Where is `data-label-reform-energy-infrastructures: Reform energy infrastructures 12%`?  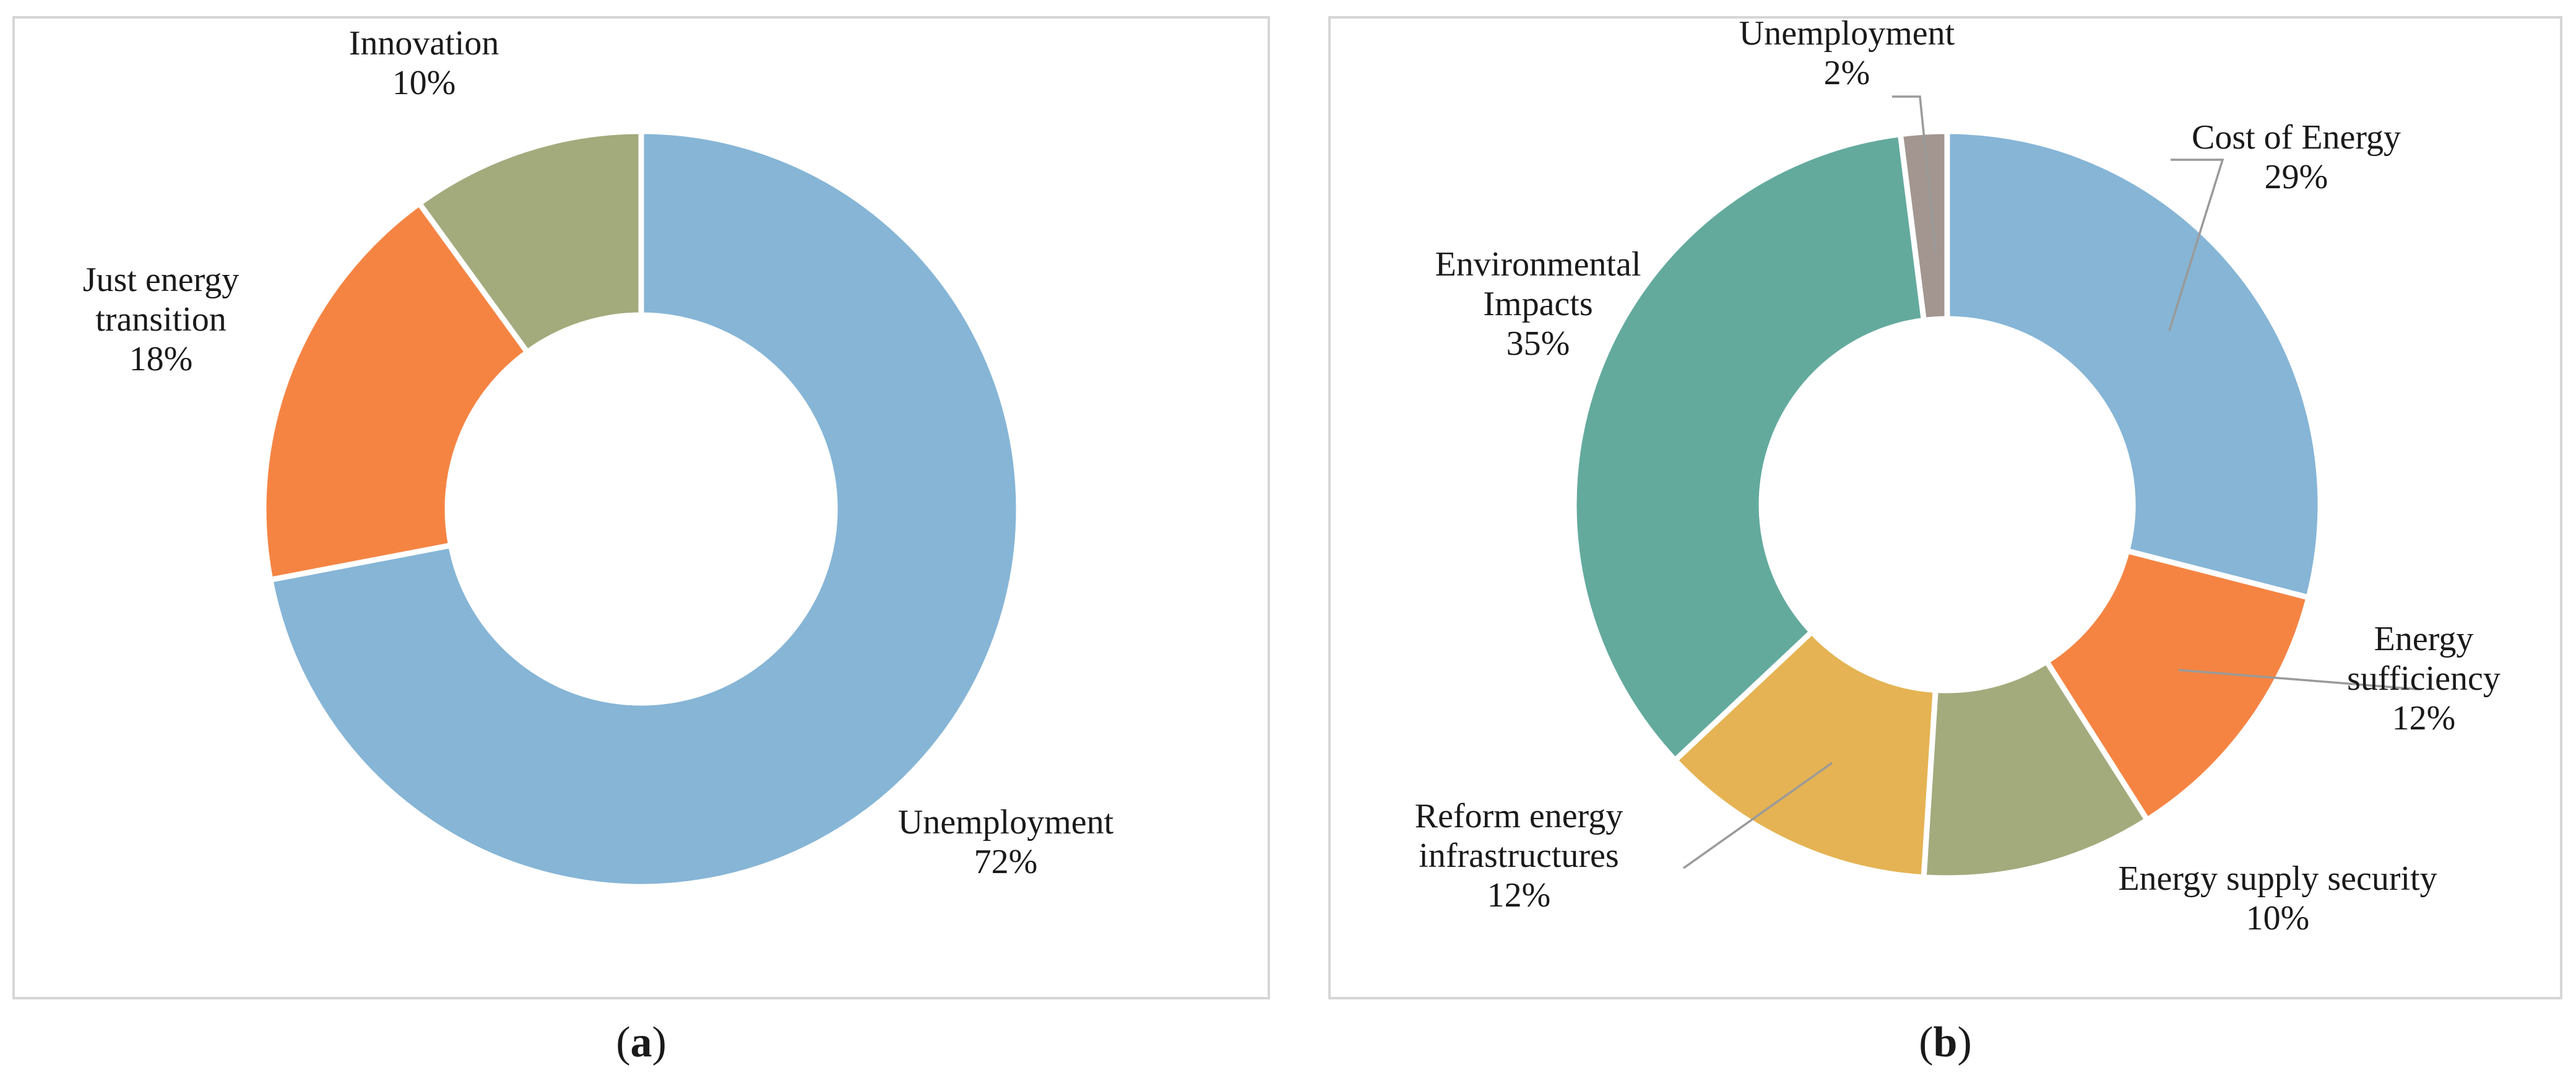 data-label-reform-energy-infrastructures: Reform energy infrastructures 12% is located at coordinates (1519, 856).